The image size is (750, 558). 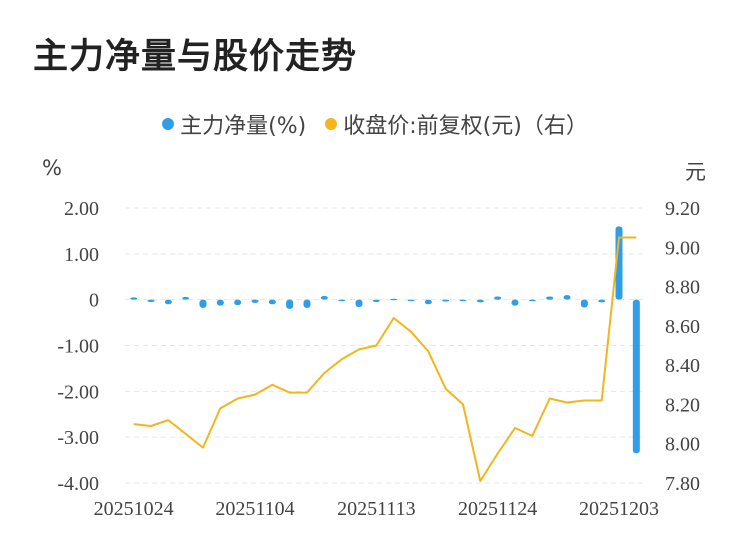 What do you see at coordinates (78, 438) in the screenshot?
I see `left-axis-tick-label: -3.00` at bounding box center [78, 438].